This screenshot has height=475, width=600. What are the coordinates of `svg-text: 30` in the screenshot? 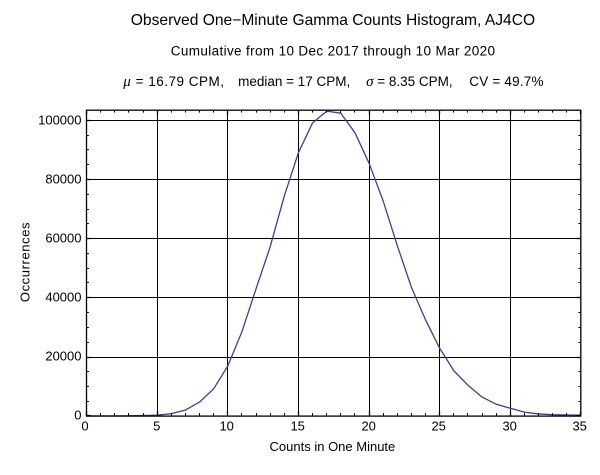 It's located at (509, 425).